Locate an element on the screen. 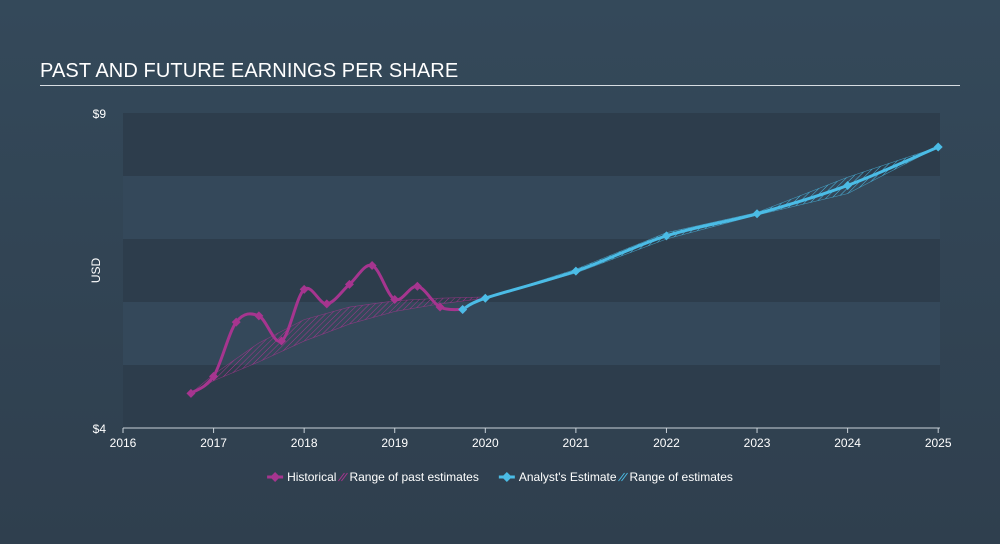 This screenshot has width=1000, height=544. x-tick-label: 2018 is located at coordinates (304, 443).